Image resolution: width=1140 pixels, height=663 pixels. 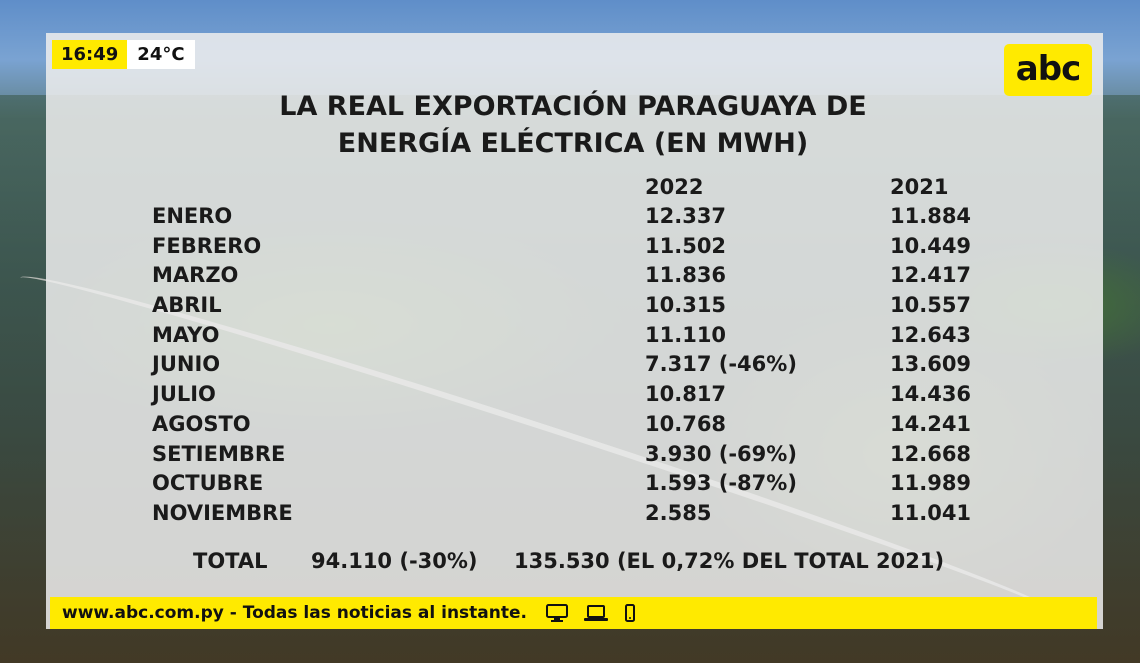 I want to click on column-header-2022: 2022, so click(x=674, y=187).